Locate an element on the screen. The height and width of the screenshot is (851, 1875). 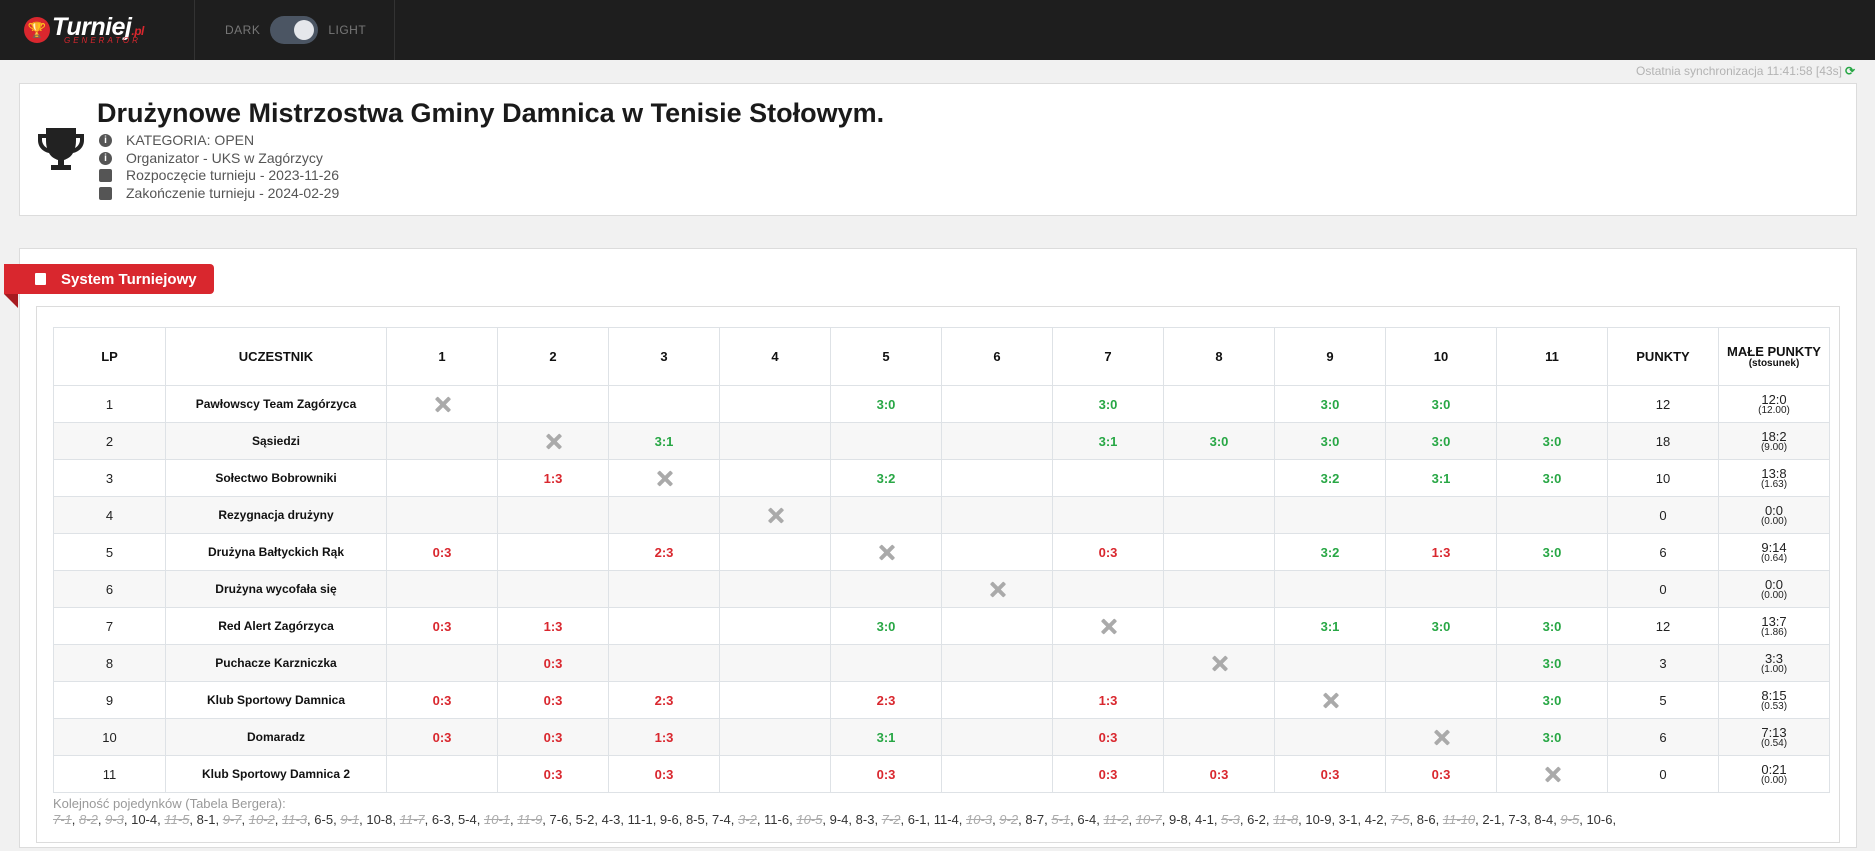
row-lp: 1 is located at coordinates (109, 404).